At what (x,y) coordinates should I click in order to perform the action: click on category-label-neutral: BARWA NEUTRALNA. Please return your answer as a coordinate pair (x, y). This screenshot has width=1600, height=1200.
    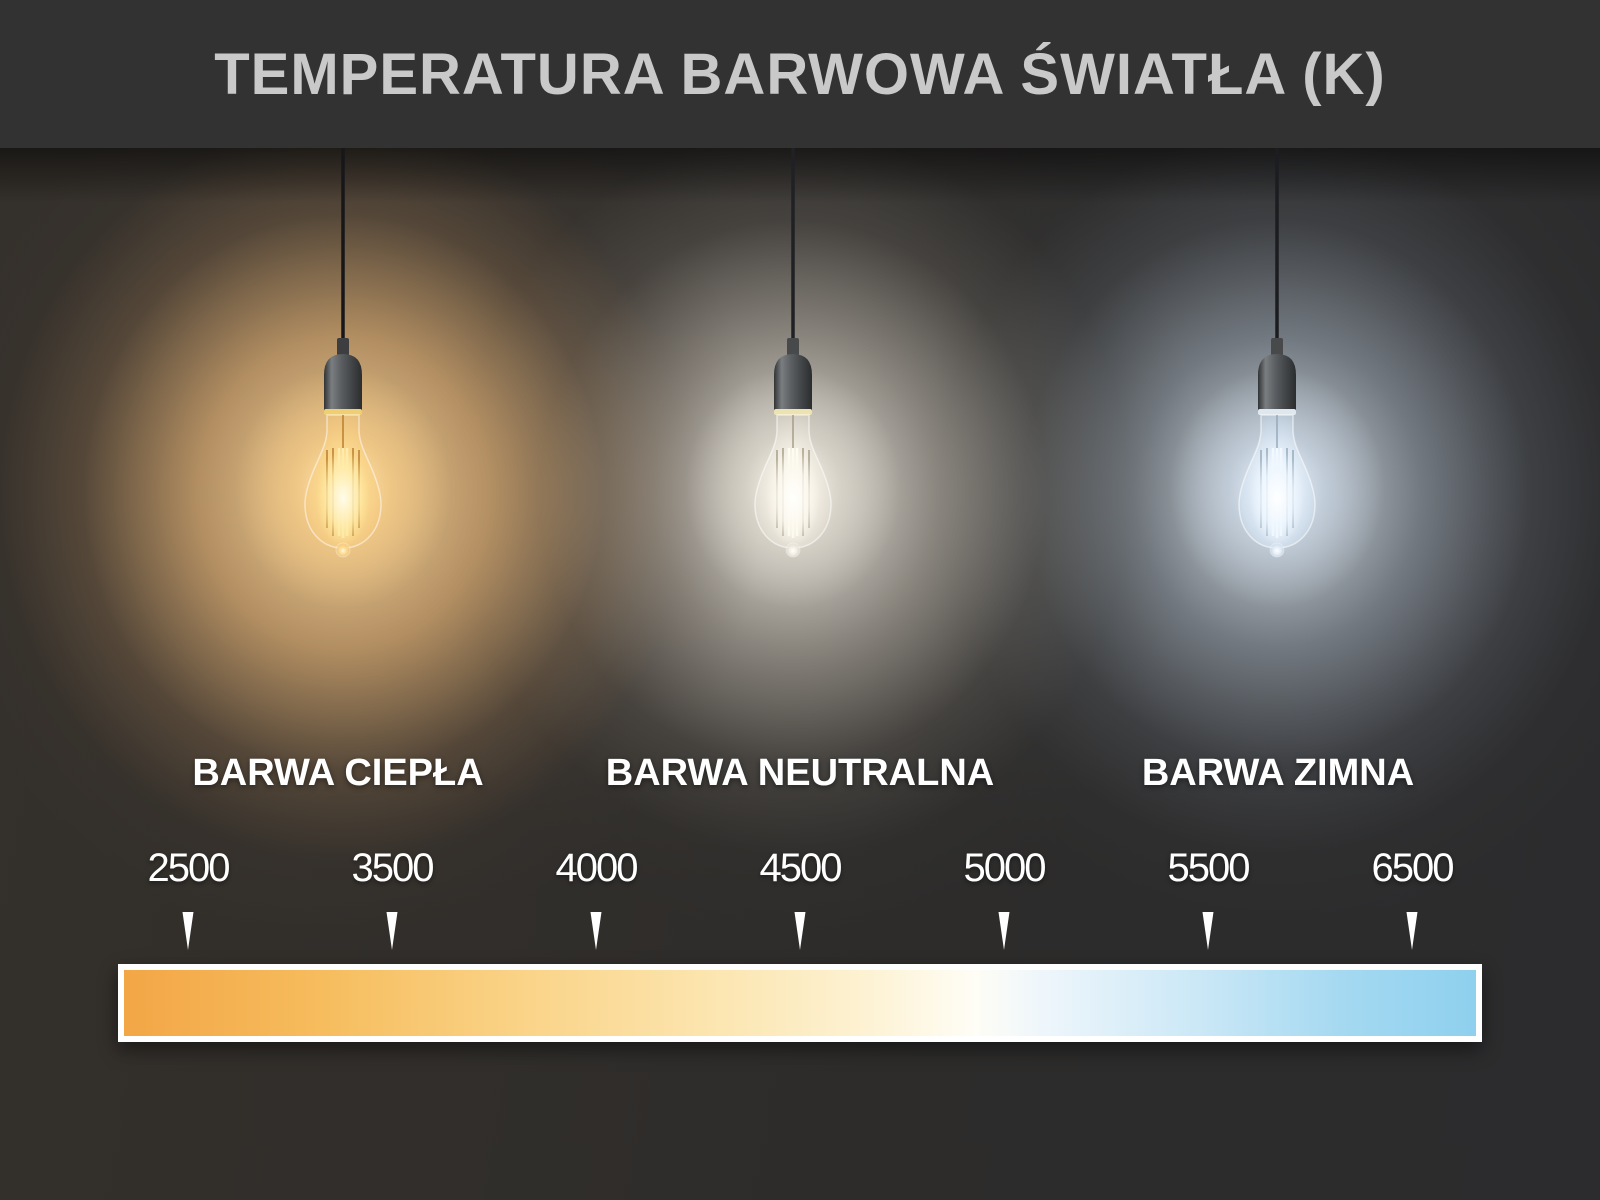
    Looking at the image, I should click on (800, 773).